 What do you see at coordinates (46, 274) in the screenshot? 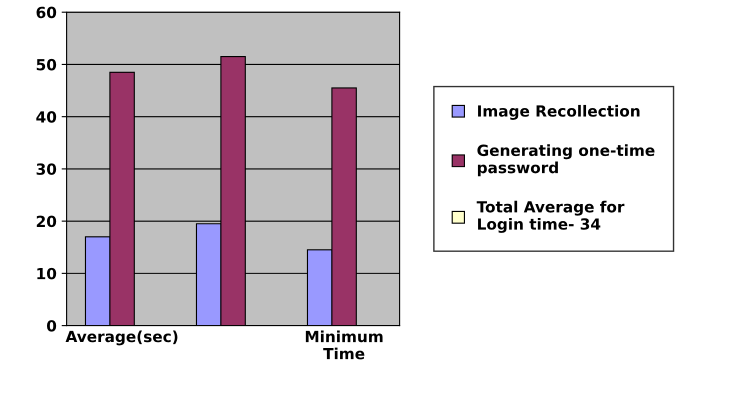
I see `y-tick-label: 10` at bounding box center [46, 274].